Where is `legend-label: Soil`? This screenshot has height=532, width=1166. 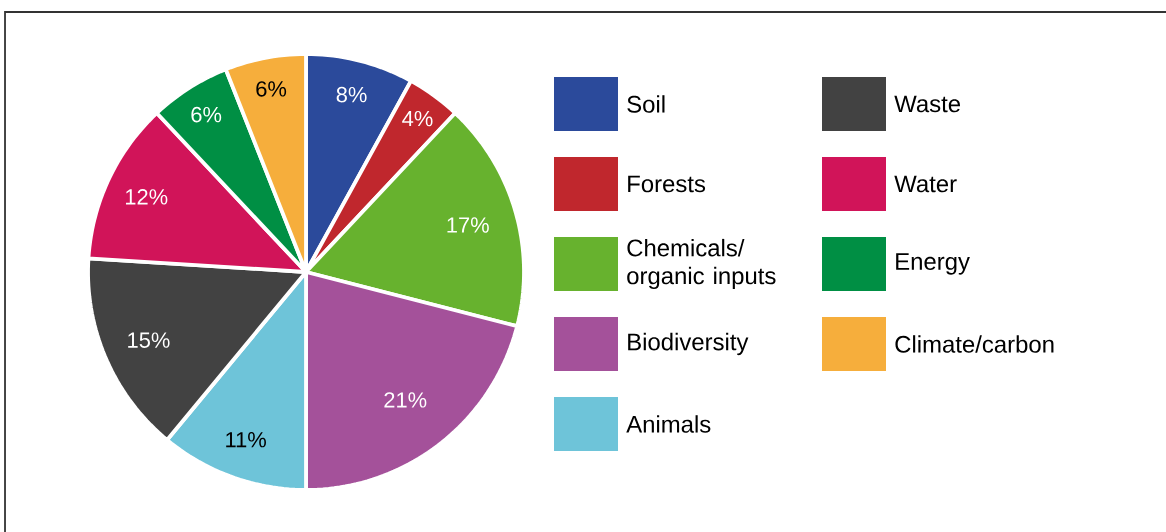 legend-label: Soil is located at coordinates (646, 104).